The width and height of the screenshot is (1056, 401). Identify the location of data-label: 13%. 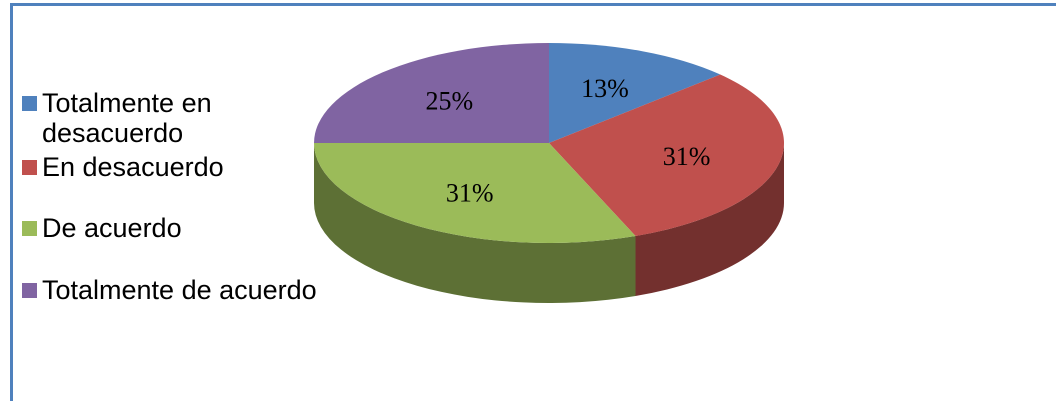
(605, 88).